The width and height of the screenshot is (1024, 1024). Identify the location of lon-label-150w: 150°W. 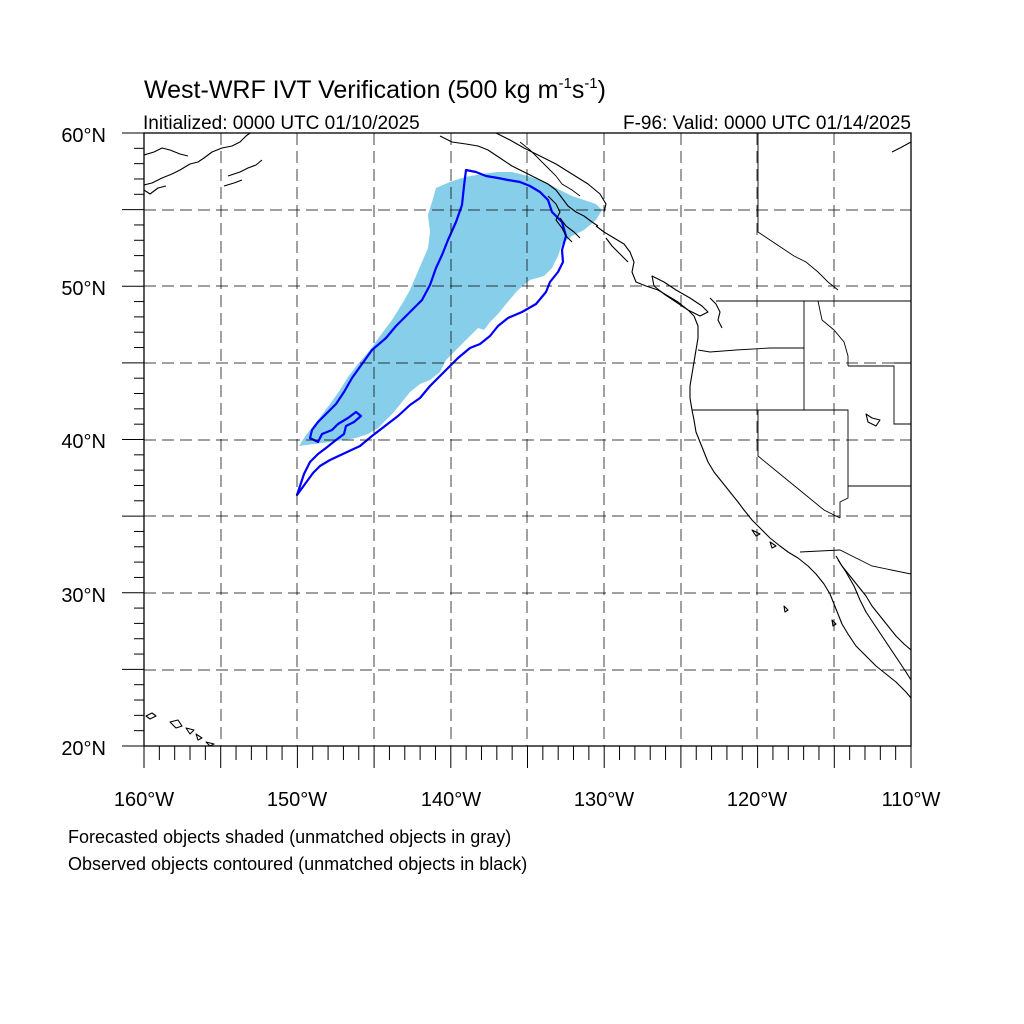
(297, 800).